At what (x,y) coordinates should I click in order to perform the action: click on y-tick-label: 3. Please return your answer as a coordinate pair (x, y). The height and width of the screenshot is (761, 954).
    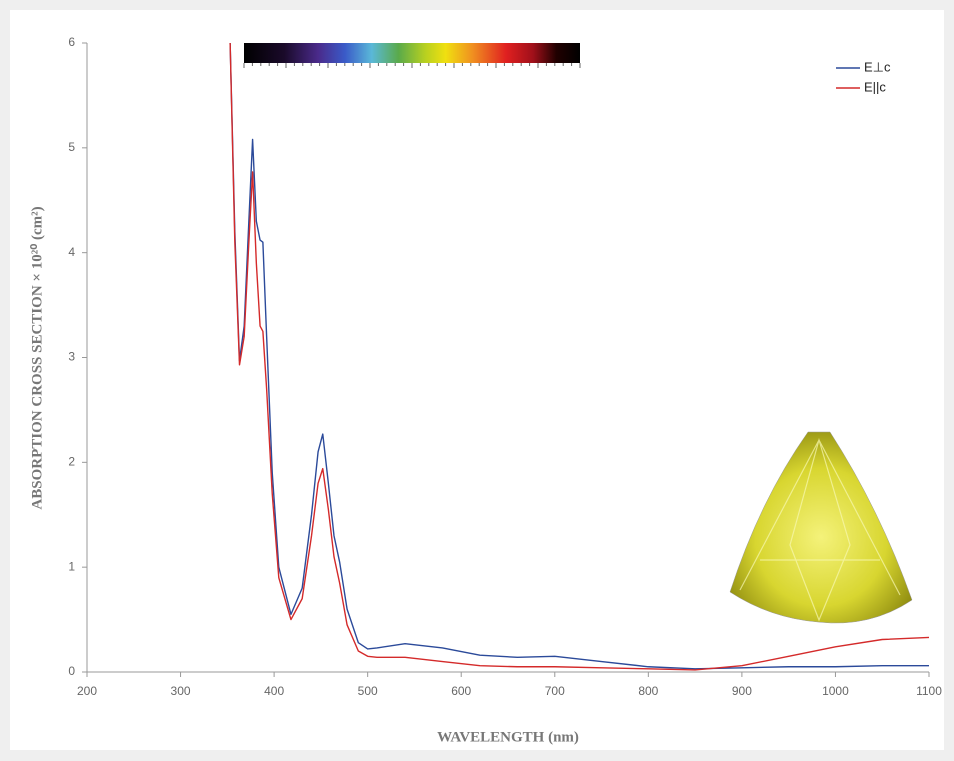
    Looking at the image, I should click on (71, 357).